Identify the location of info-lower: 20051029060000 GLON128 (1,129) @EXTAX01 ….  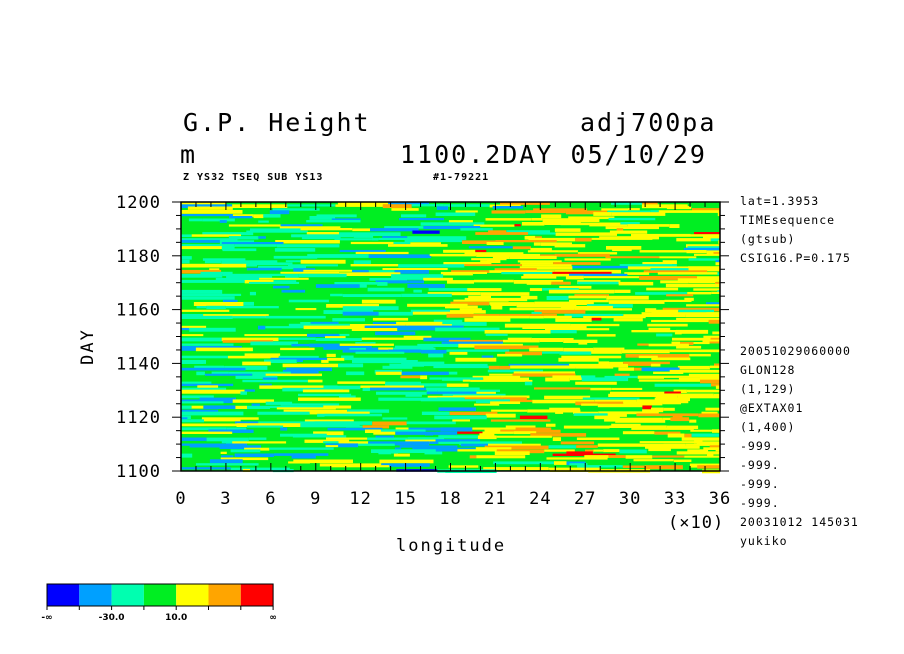
(799, 450).